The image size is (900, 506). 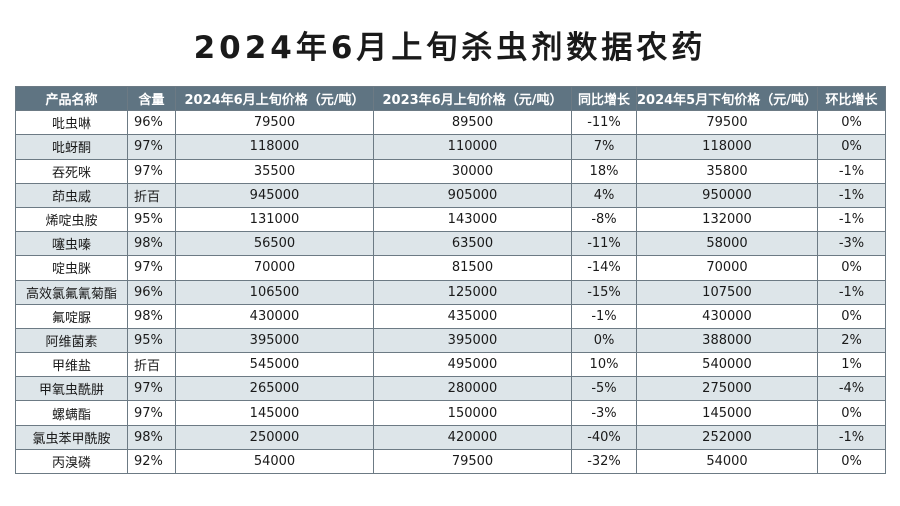 I want to click on table-row: 甲氧虫酰肼 97% 265000 280000 -5% 275000 -4%, so click(x=450, y=389).